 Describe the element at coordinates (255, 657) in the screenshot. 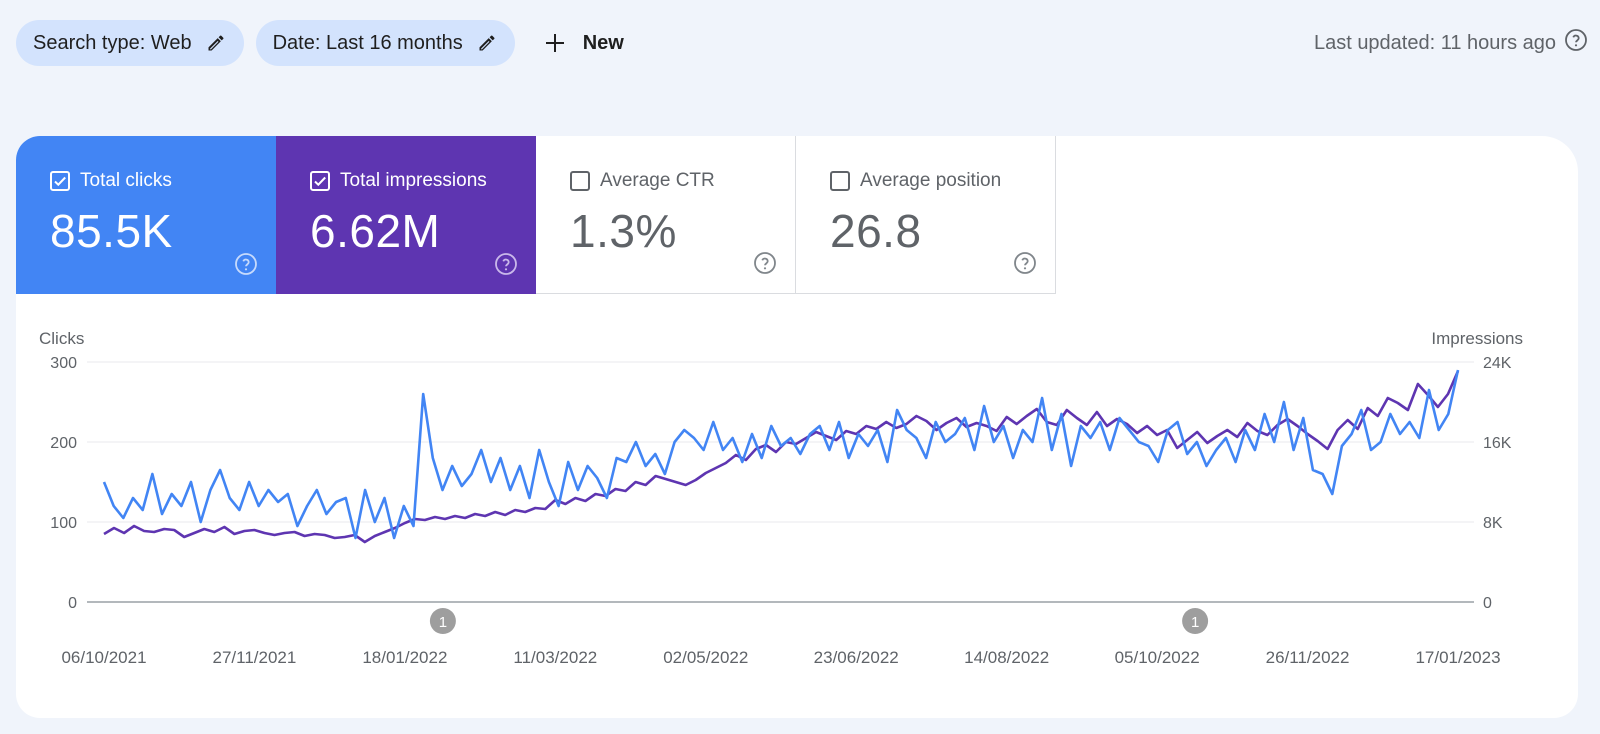

I see `x-axis-label: 27/11/2021` at that location.